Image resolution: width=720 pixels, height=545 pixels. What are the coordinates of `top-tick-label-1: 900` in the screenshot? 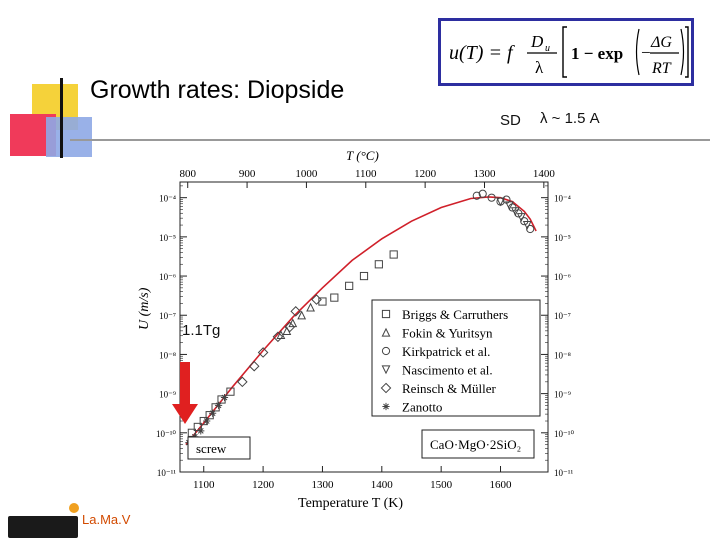 It's located at (247, 174).